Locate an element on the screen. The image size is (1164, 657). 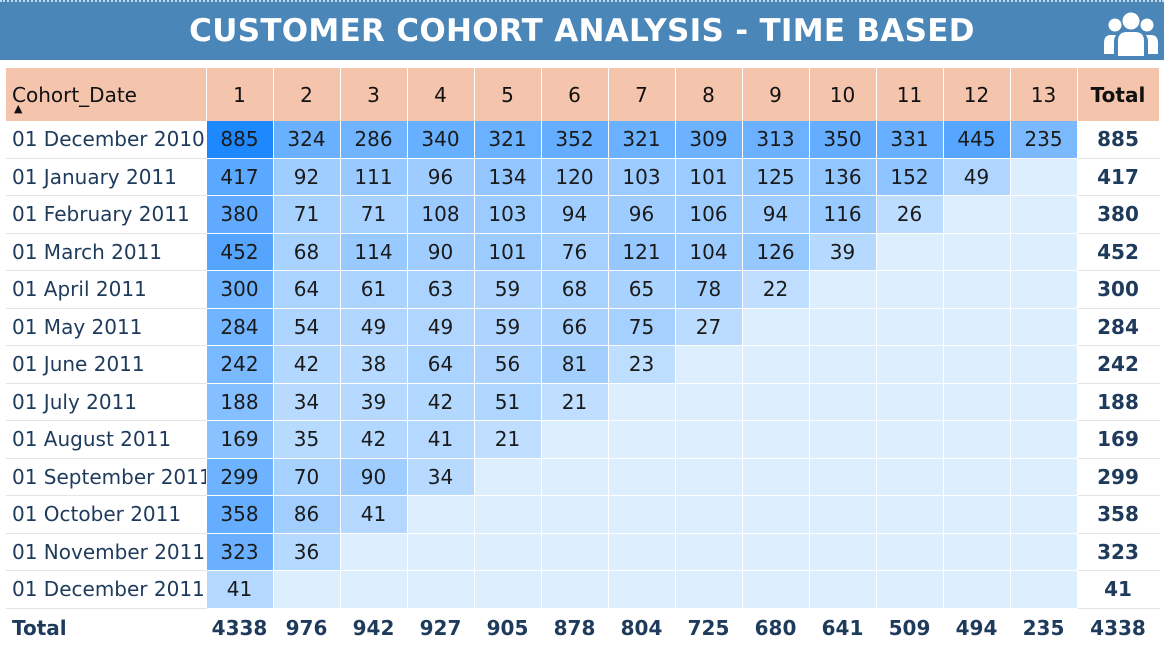
cohort-cell: 358 is located at coordinates (240, 514).